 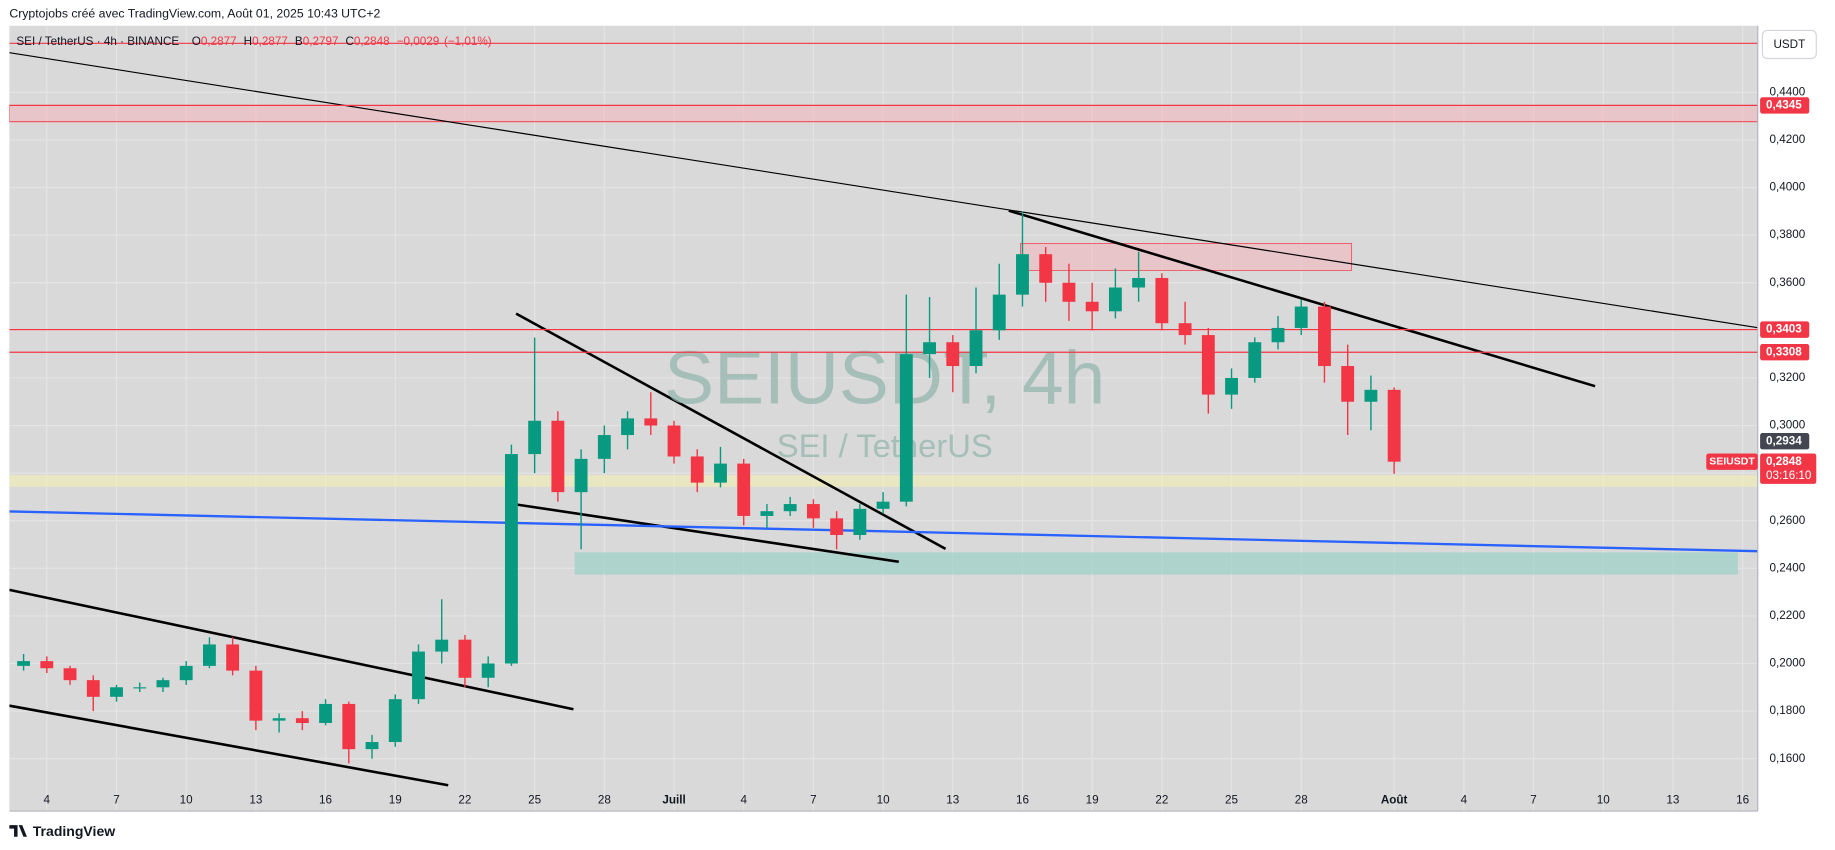 I want to click on price-tag-label: 0,3403, so click(x=1784, y=329).